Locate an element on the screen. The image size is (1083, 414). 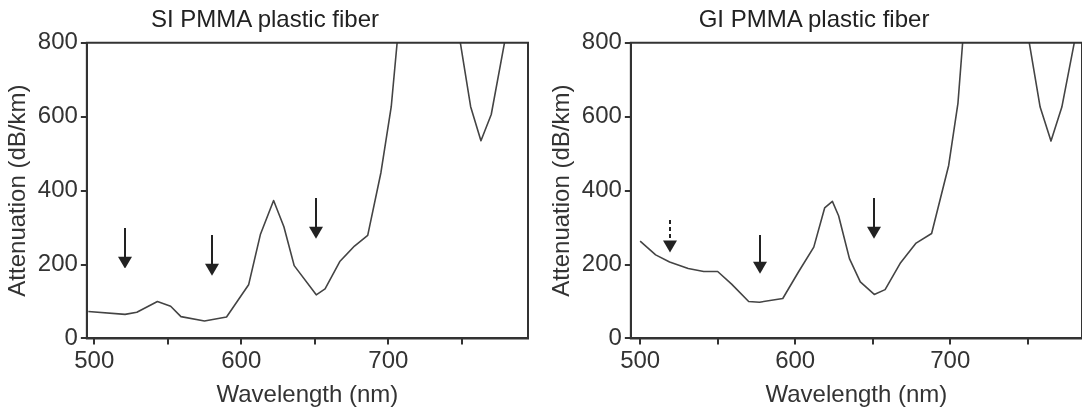
chart-title: GI PMMA plastic fiber is located at coordinates (814, 19).